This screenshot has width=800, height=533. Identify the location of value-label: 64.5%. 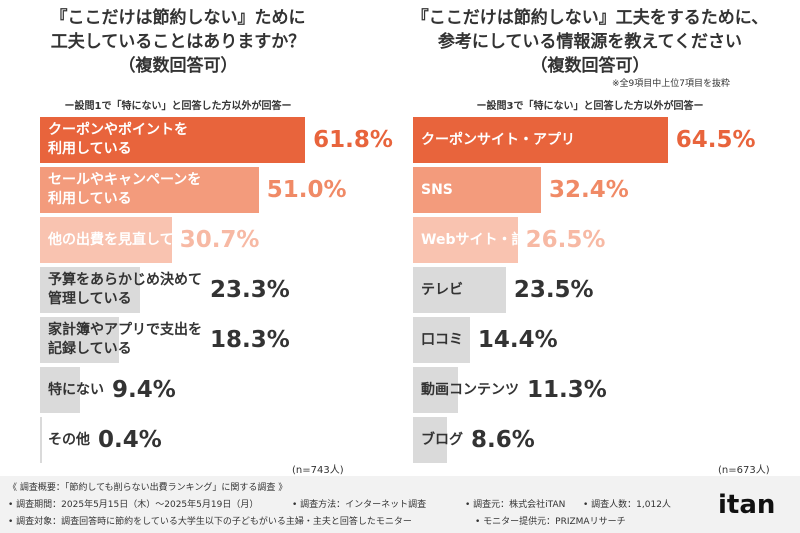
(715, 140).